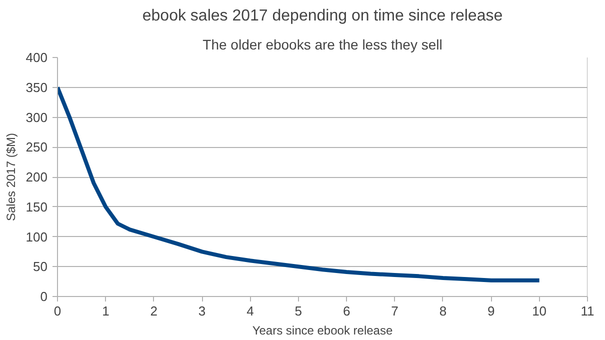  Describe the element at coordinates (37, 206) in the screenshot. I see `y-tick-label: 150` at that location.